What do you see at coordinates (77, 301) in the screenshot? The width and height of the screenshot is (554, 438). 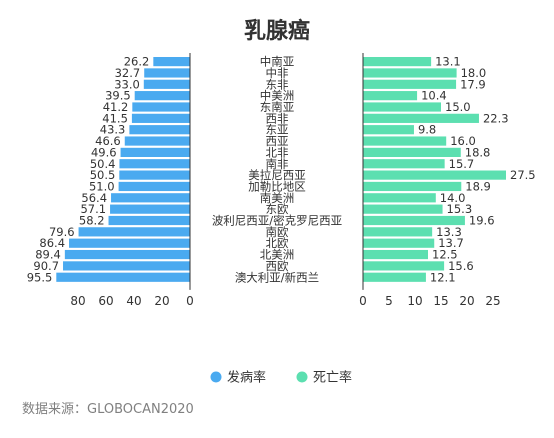 I see `left-tick-label: 80` at bounding box center [77, 301].